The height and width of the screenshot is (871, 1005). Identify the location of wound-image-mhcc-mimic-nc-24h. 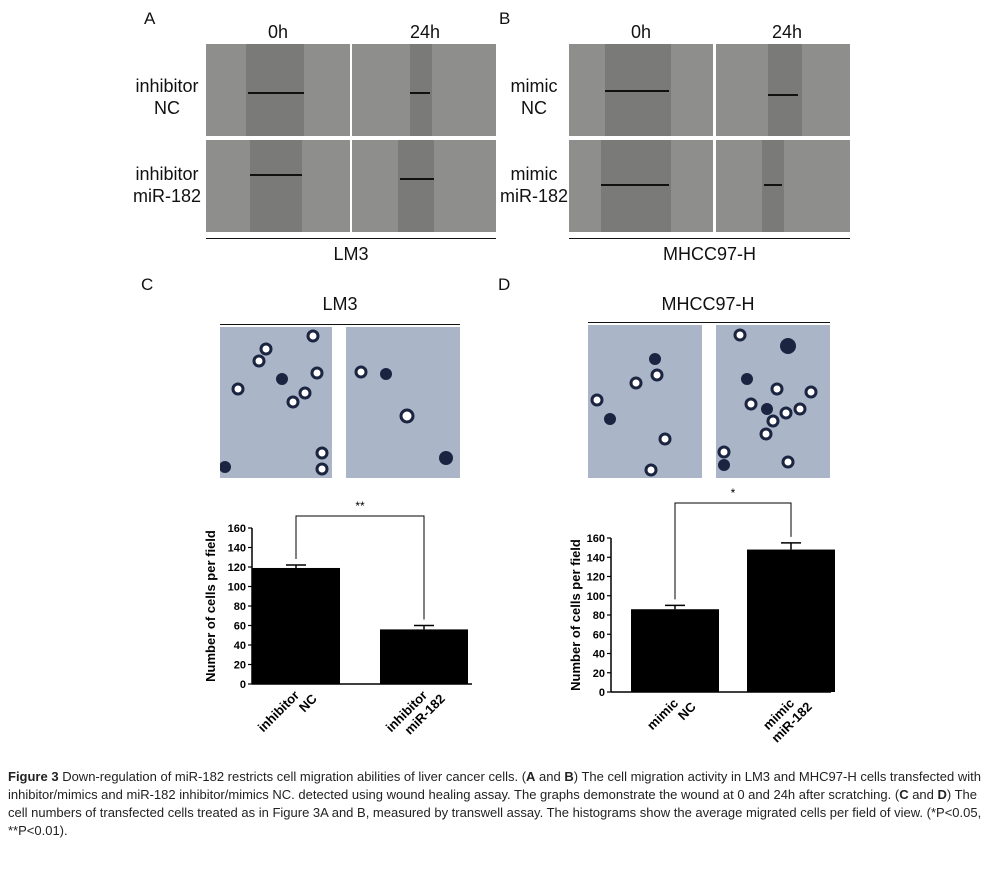
(783, 90).